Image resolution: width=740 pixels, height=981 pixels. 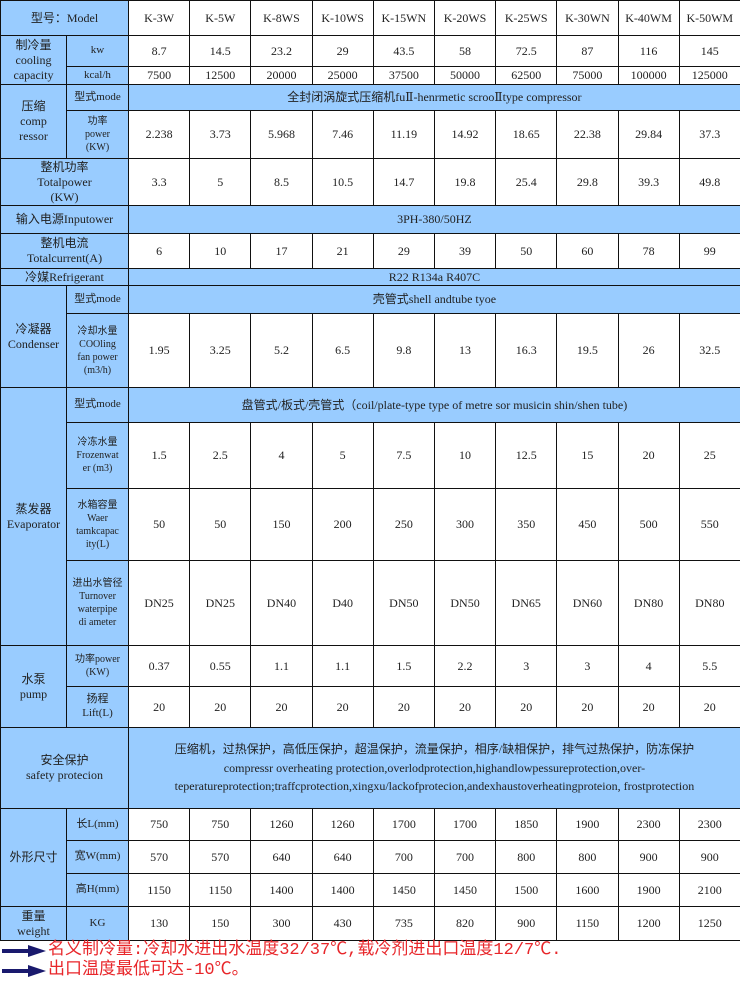 I want to click on cell-value: 1450, so click(x=403, y=890).